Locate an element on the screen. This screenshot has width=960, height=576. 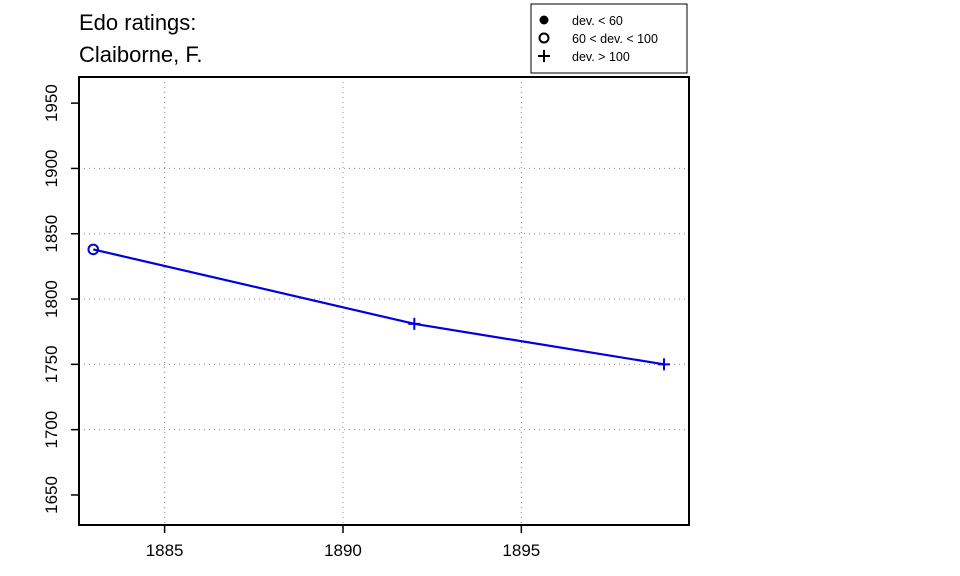
y-tick-label: 1700 is located at coordinates (51, 430).